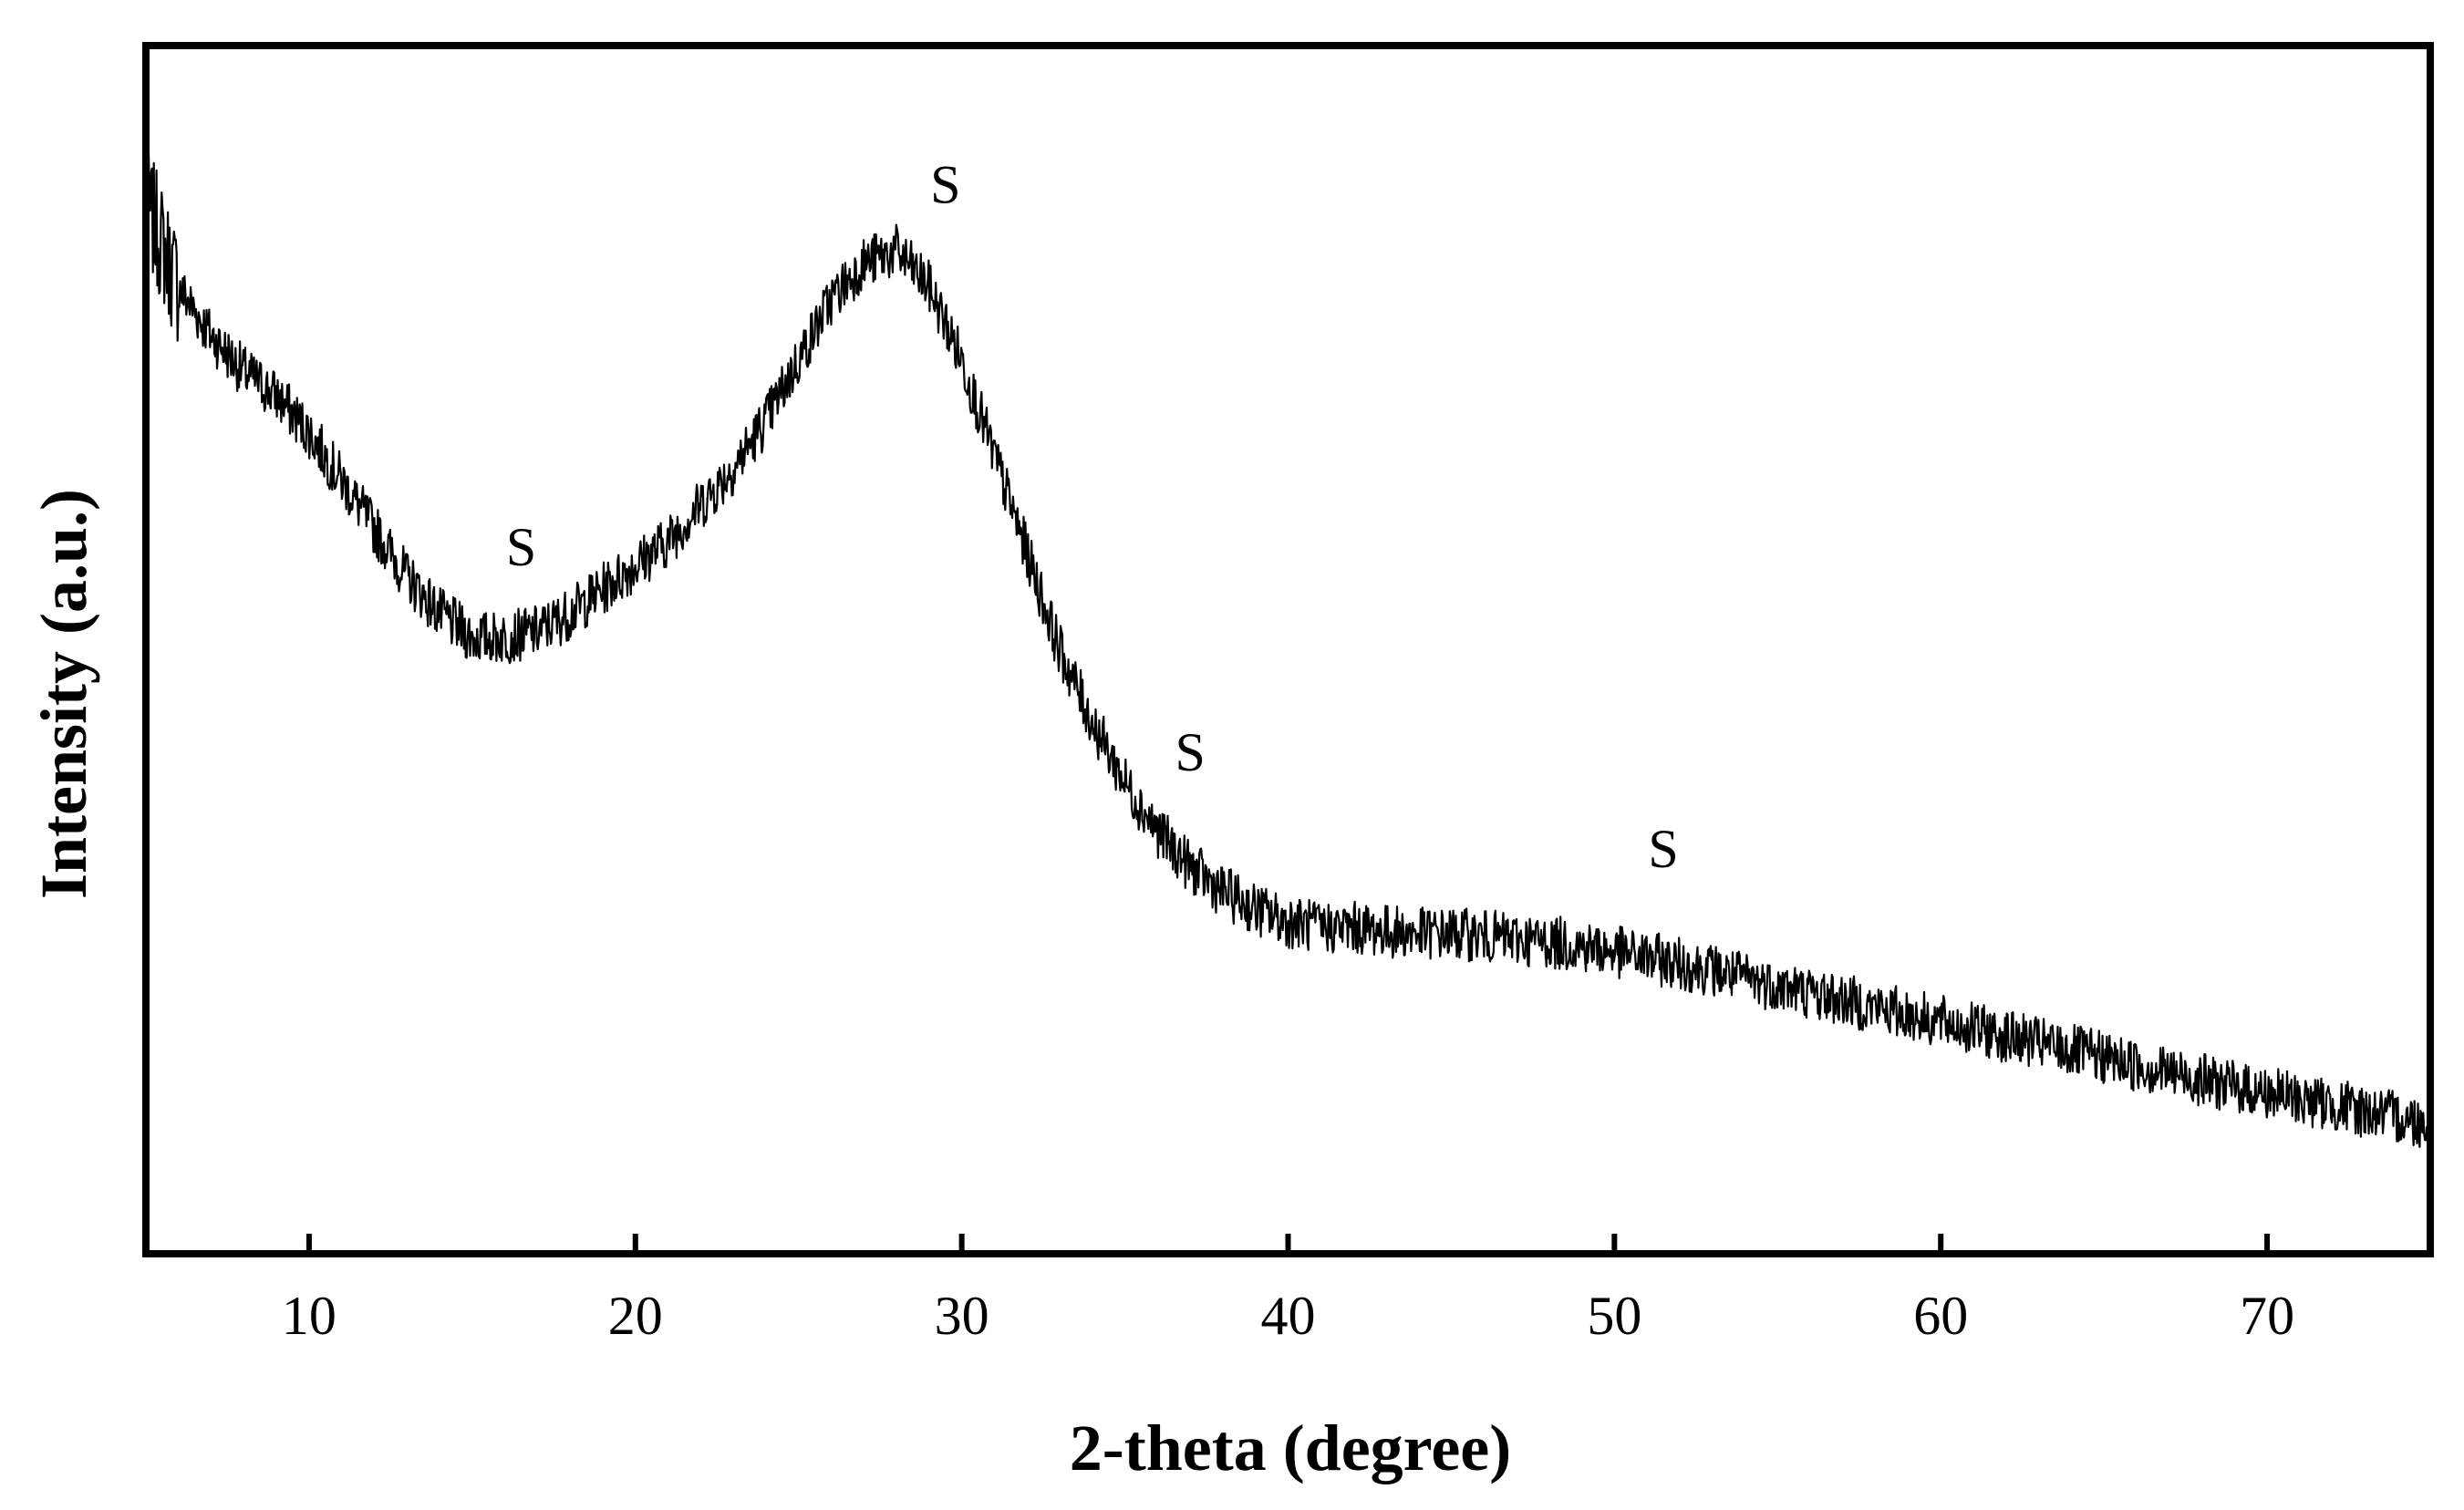 The height and width of the screenshot is (1510, 2464). I want to click on x-tick-label-70: 70, so click(2267, 1316).